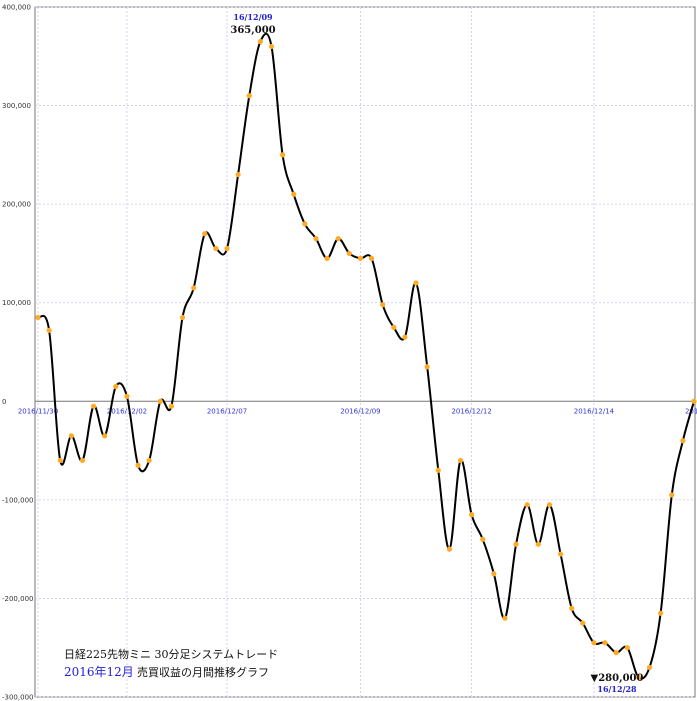  Describe the element at coordinates (252, 30) in the screenshot. I see `max-annotation-value: 365,000` at that location.